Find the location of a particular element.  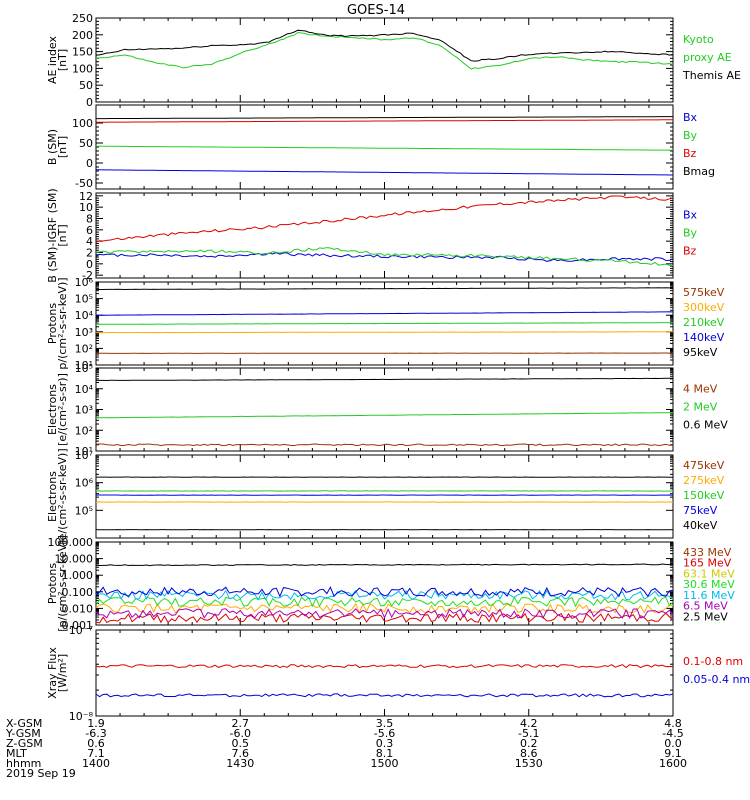

x-tick-value: -5.1 is located at coordinates (528, 733).